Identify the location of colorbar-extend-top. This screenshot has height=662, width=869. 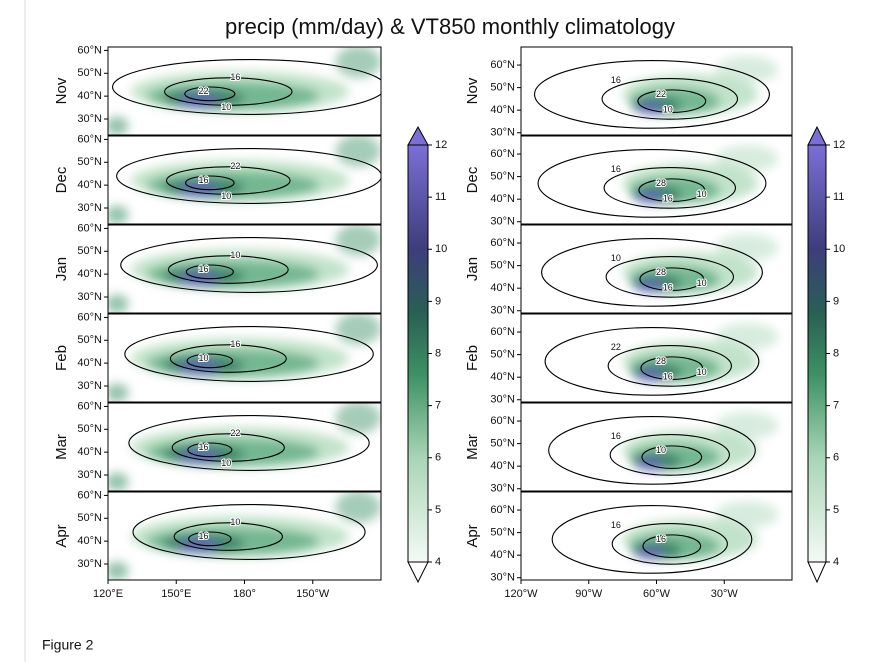
(418, 135).